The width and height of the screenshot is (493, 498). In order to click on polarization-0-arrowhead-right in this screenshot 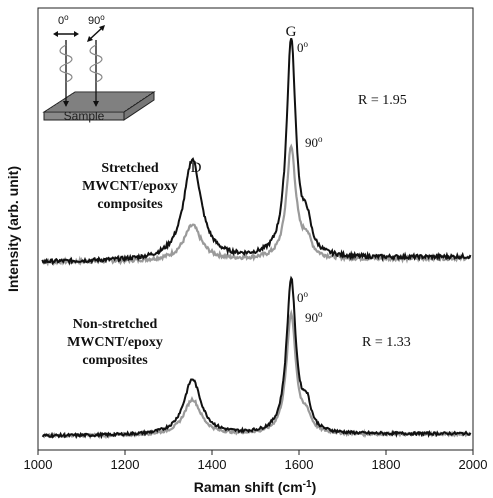, I will do `click(76, 34)`.